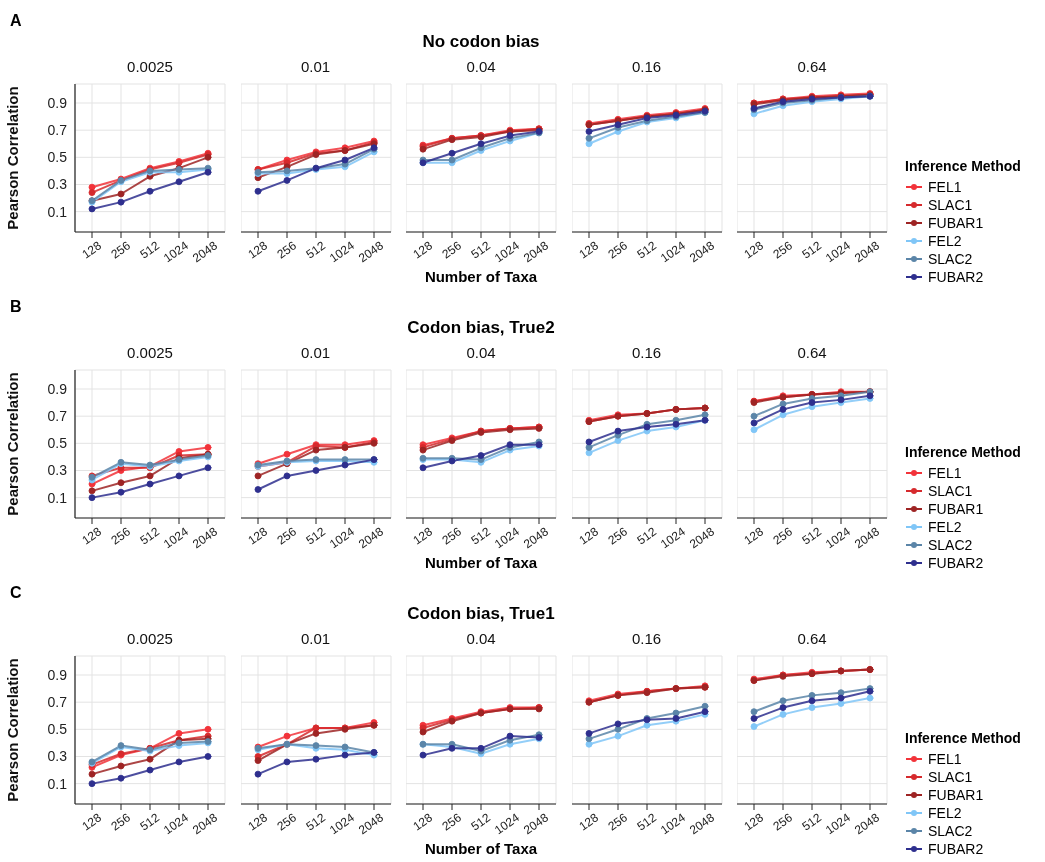 This screenshot has width=1045, height=862. I want to click on text: A, so click(16, 21).